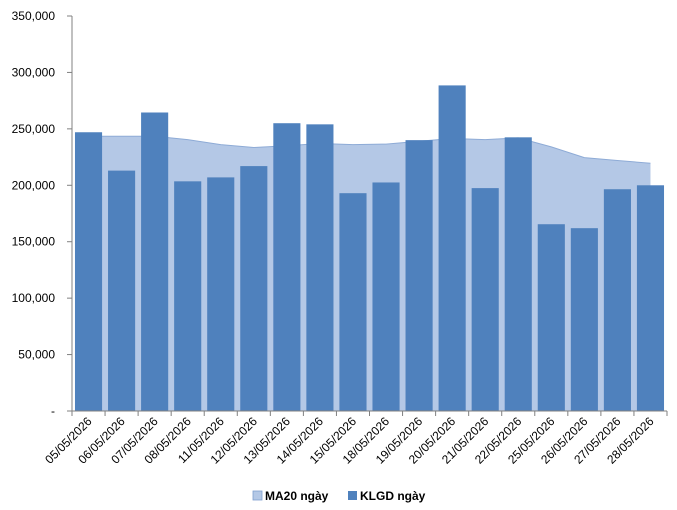 This screenshot has width=677, height=510. Describe the element at coordinates (34, 129) in the screenshot. I see `y-tick-label: 250,000` at that location.